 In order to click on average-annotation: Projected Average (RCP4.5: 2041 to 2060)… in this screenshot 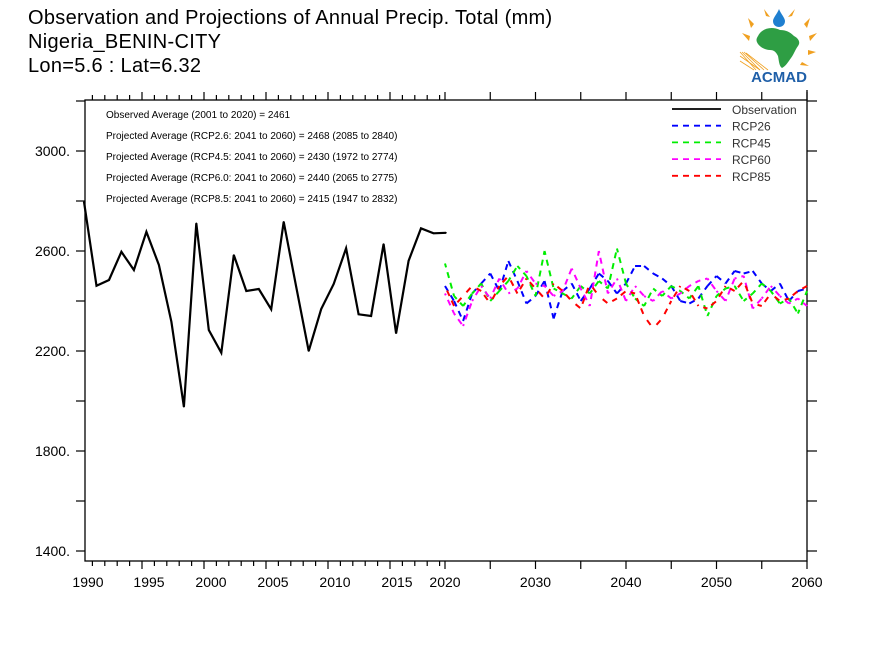, I will do `click(251, 157)`.